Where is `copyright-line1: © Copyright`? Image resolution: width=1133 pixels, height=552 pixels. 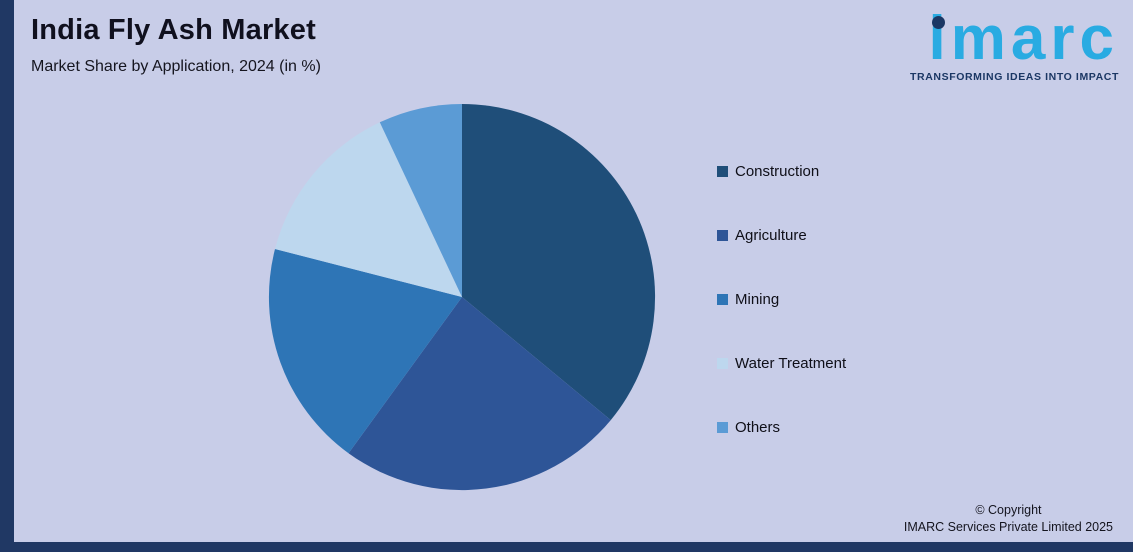 copyright-line1: © Copyright is located at coordinates (1008, 510).